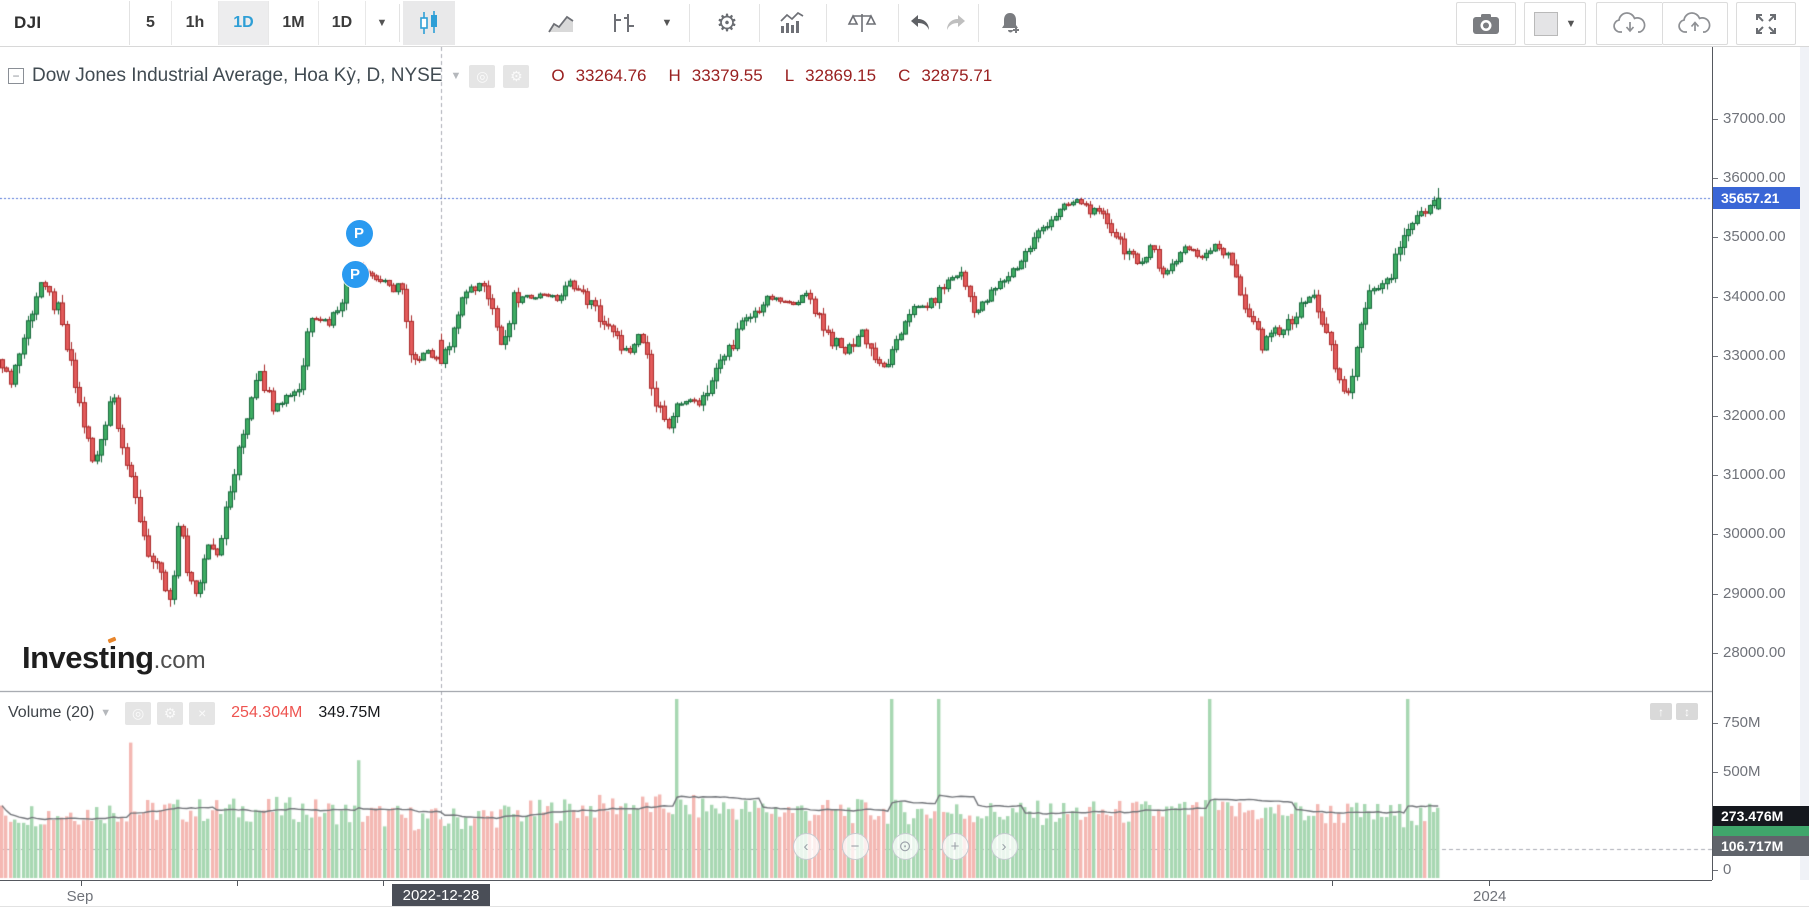 This screenshot has width=1809, height=911. I want to click on volume-axis-label: 0, so click(1727, 869).